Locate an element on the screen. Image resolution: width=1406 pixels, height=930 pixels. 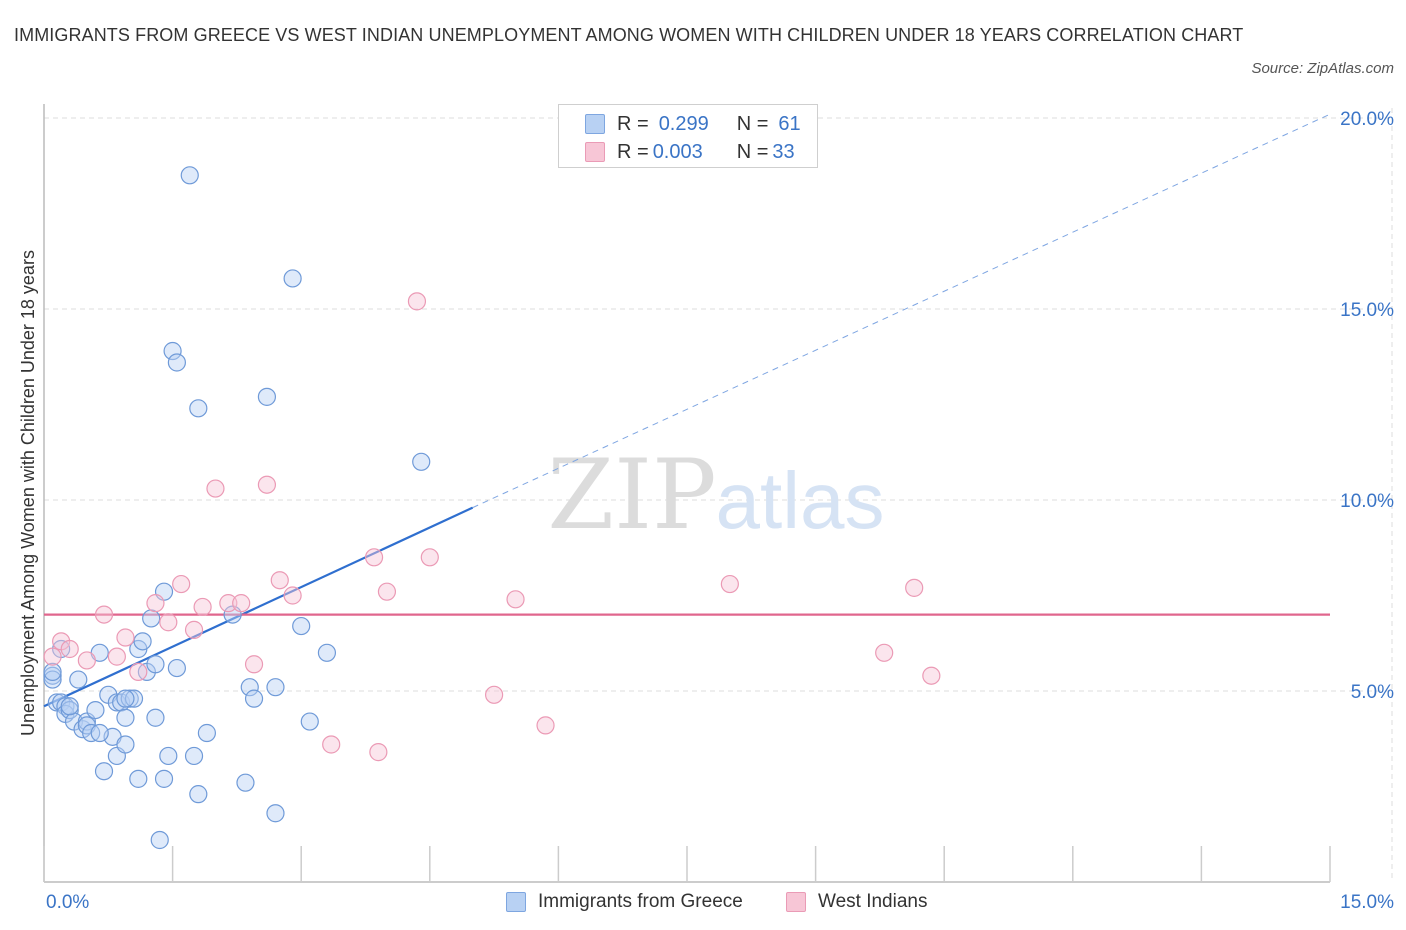
correlation-legend: R = 0.299 N = 61 R = 0.003 N = 33 is located at coordinates (688, 136).